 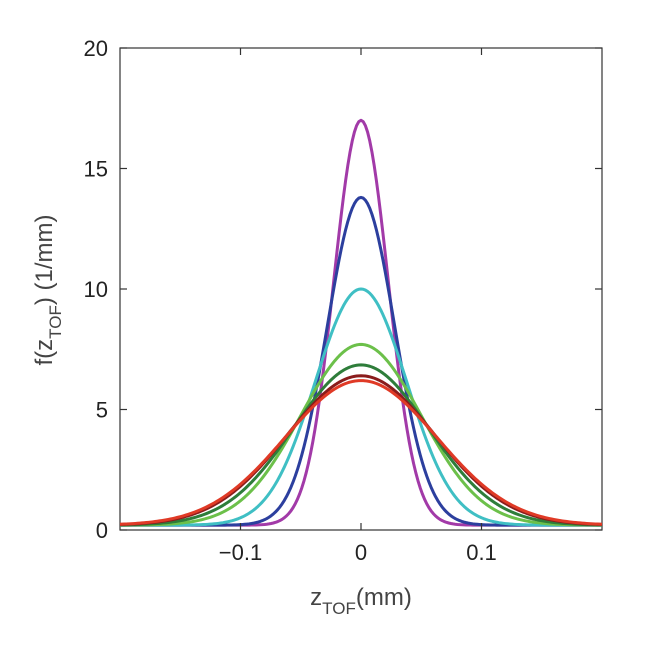 I want to click on x-axis-label: zTOF(mm), so click(x=361, y=601).